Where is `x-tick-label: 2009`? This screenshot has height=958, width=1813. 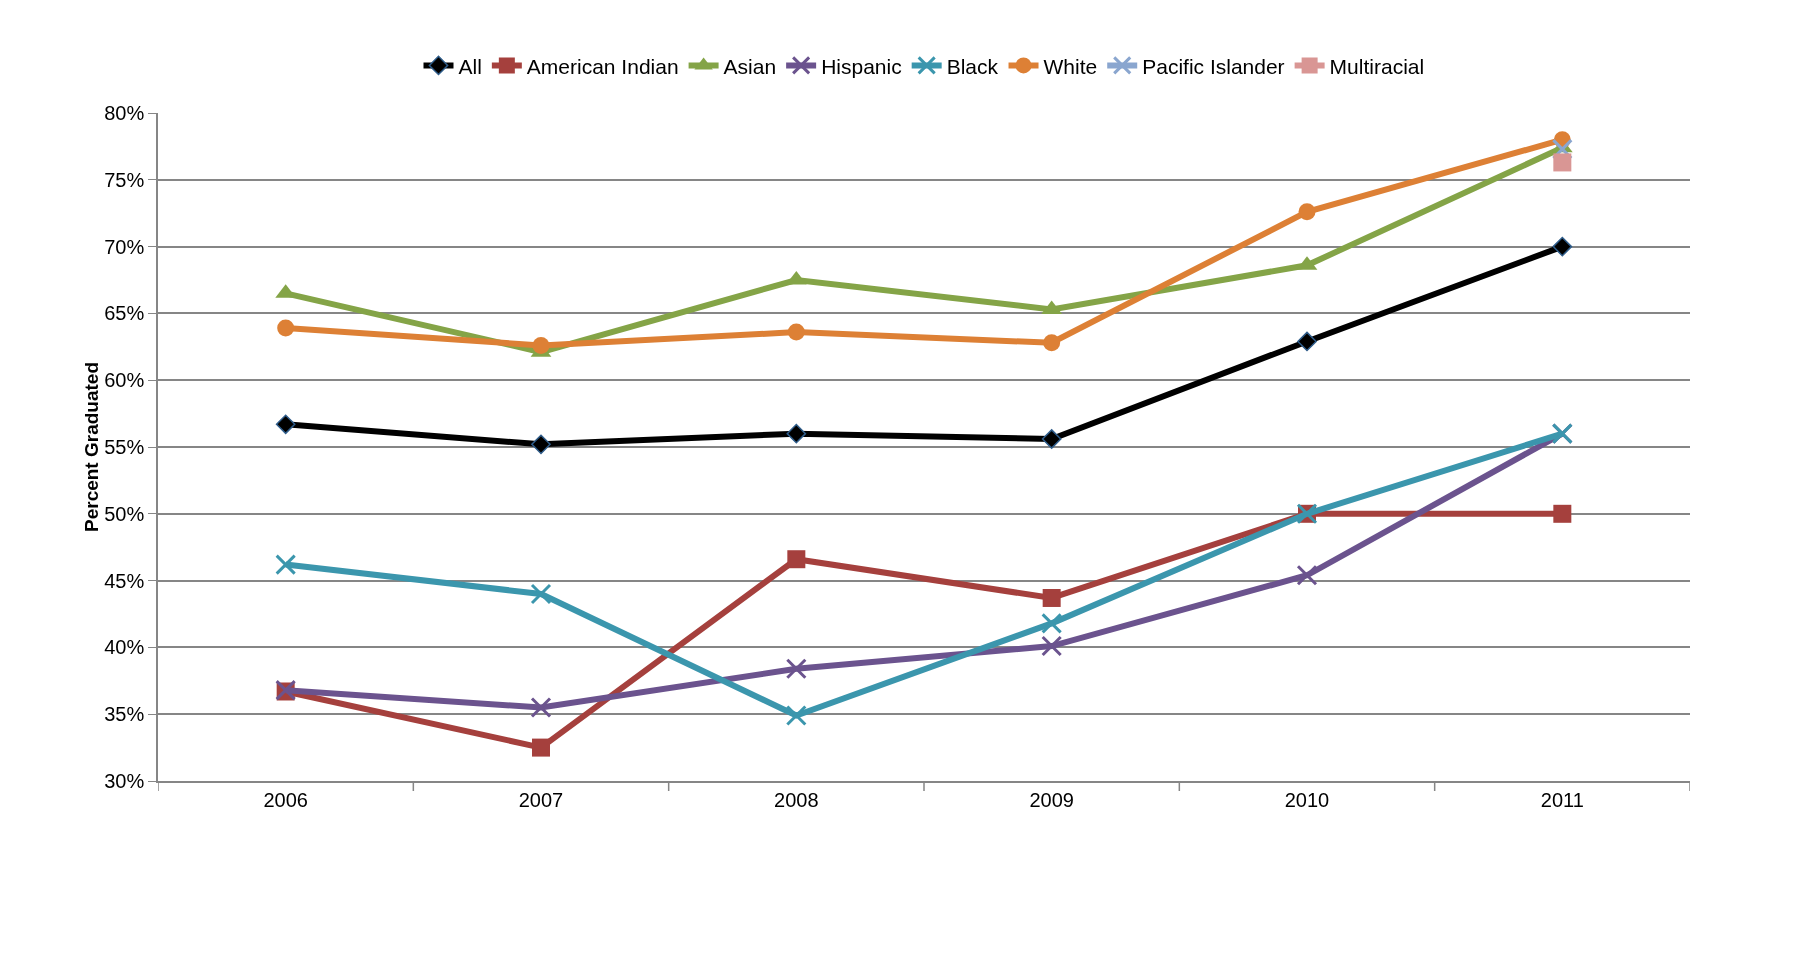
x-tick-label: 2009 is located at coordinates (1051, 799).